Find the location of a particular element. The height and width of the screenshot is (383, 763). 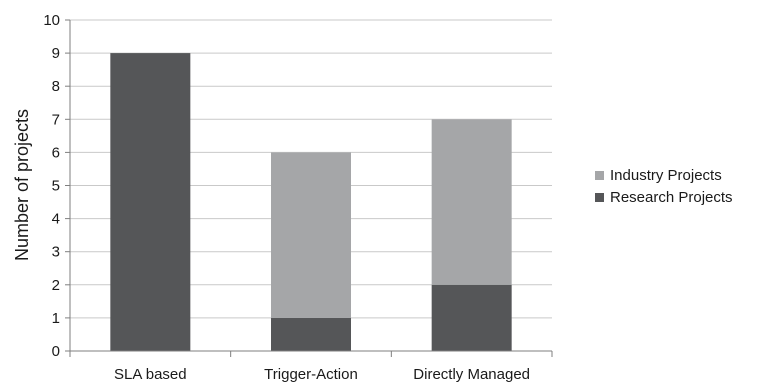

y-tick-label: 7 is located at coordinates (56, 119).